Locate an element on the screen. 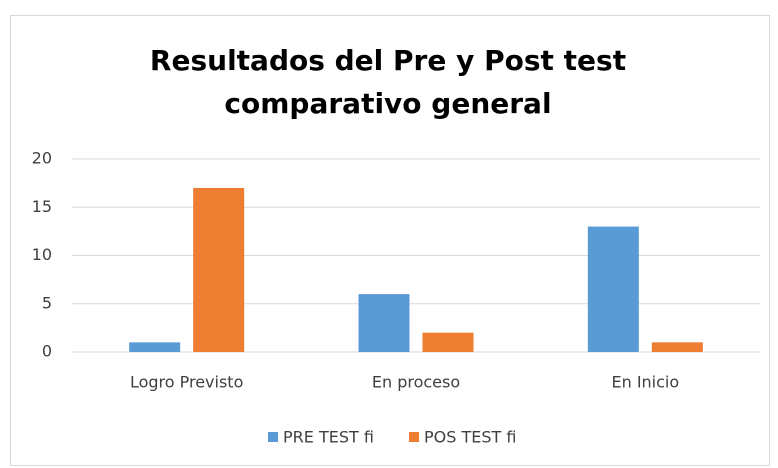 This screenshot has height=468, width=778. x-tick-label: En Inicio is located at coordinates (645, 382).